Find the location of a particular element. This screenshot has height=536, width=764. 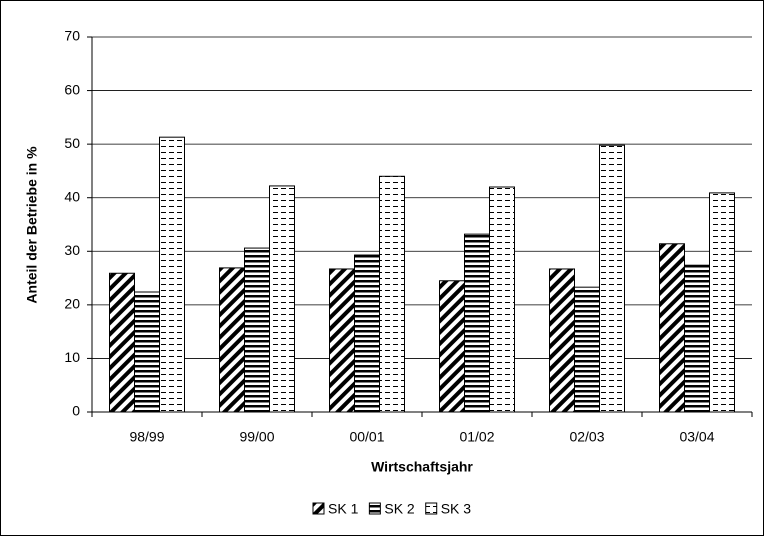

y-tick-label: 30 is located at coordinates (72, 250).